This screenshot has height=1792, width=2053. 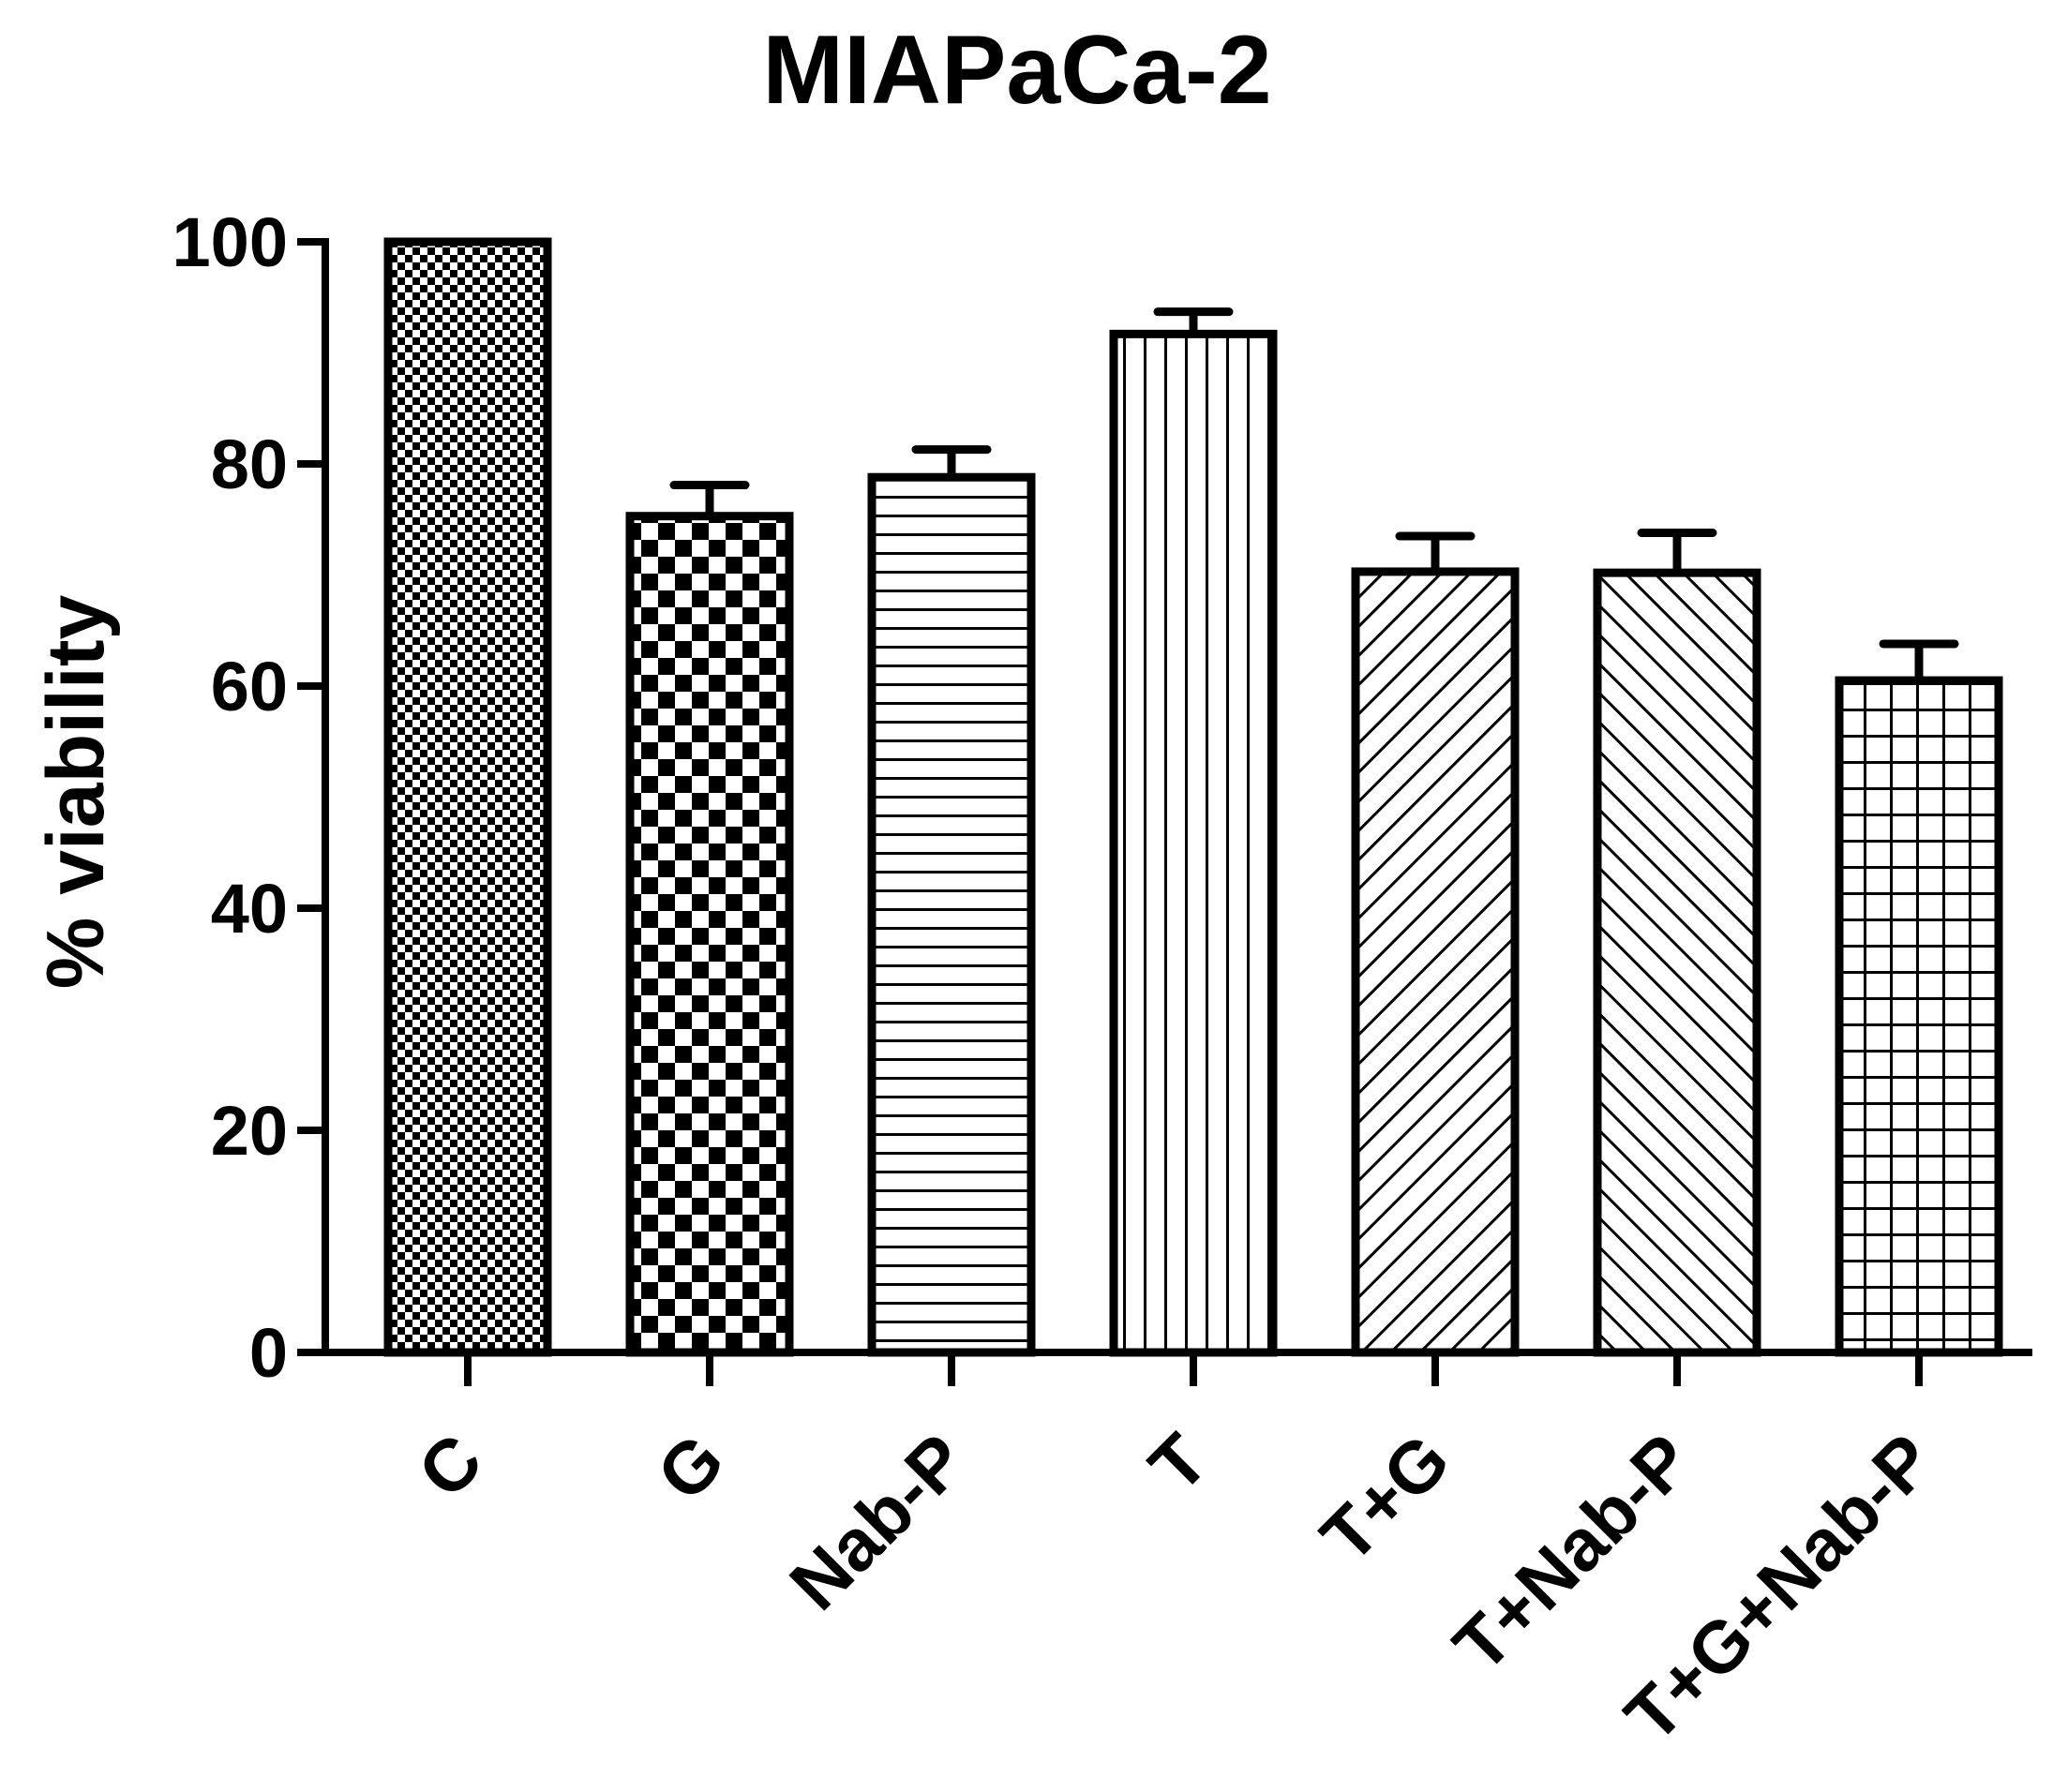 I want to click on bar-t-plus-nab-p, so click(x=1677, y=962).